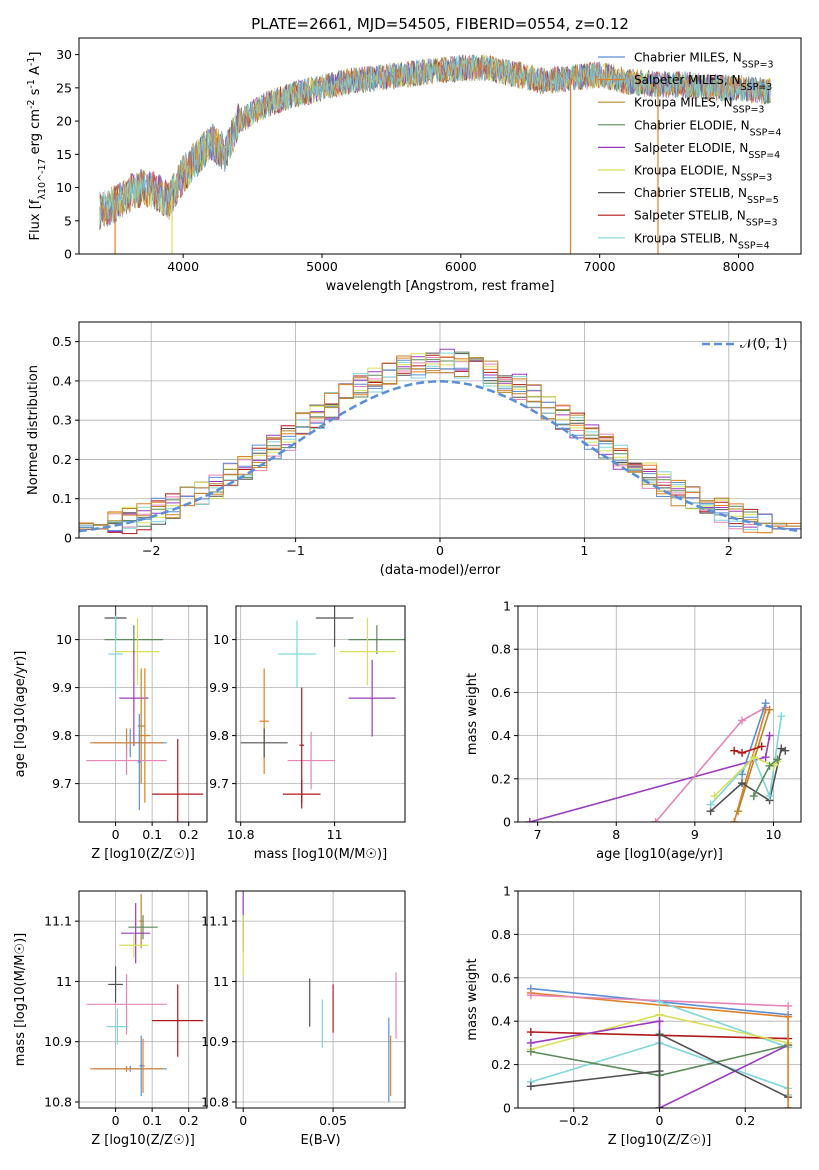 Image resolution: width=819 pixels, height=1170 pixels. I want to click on y-tick-label: 5, so click(68, 220).